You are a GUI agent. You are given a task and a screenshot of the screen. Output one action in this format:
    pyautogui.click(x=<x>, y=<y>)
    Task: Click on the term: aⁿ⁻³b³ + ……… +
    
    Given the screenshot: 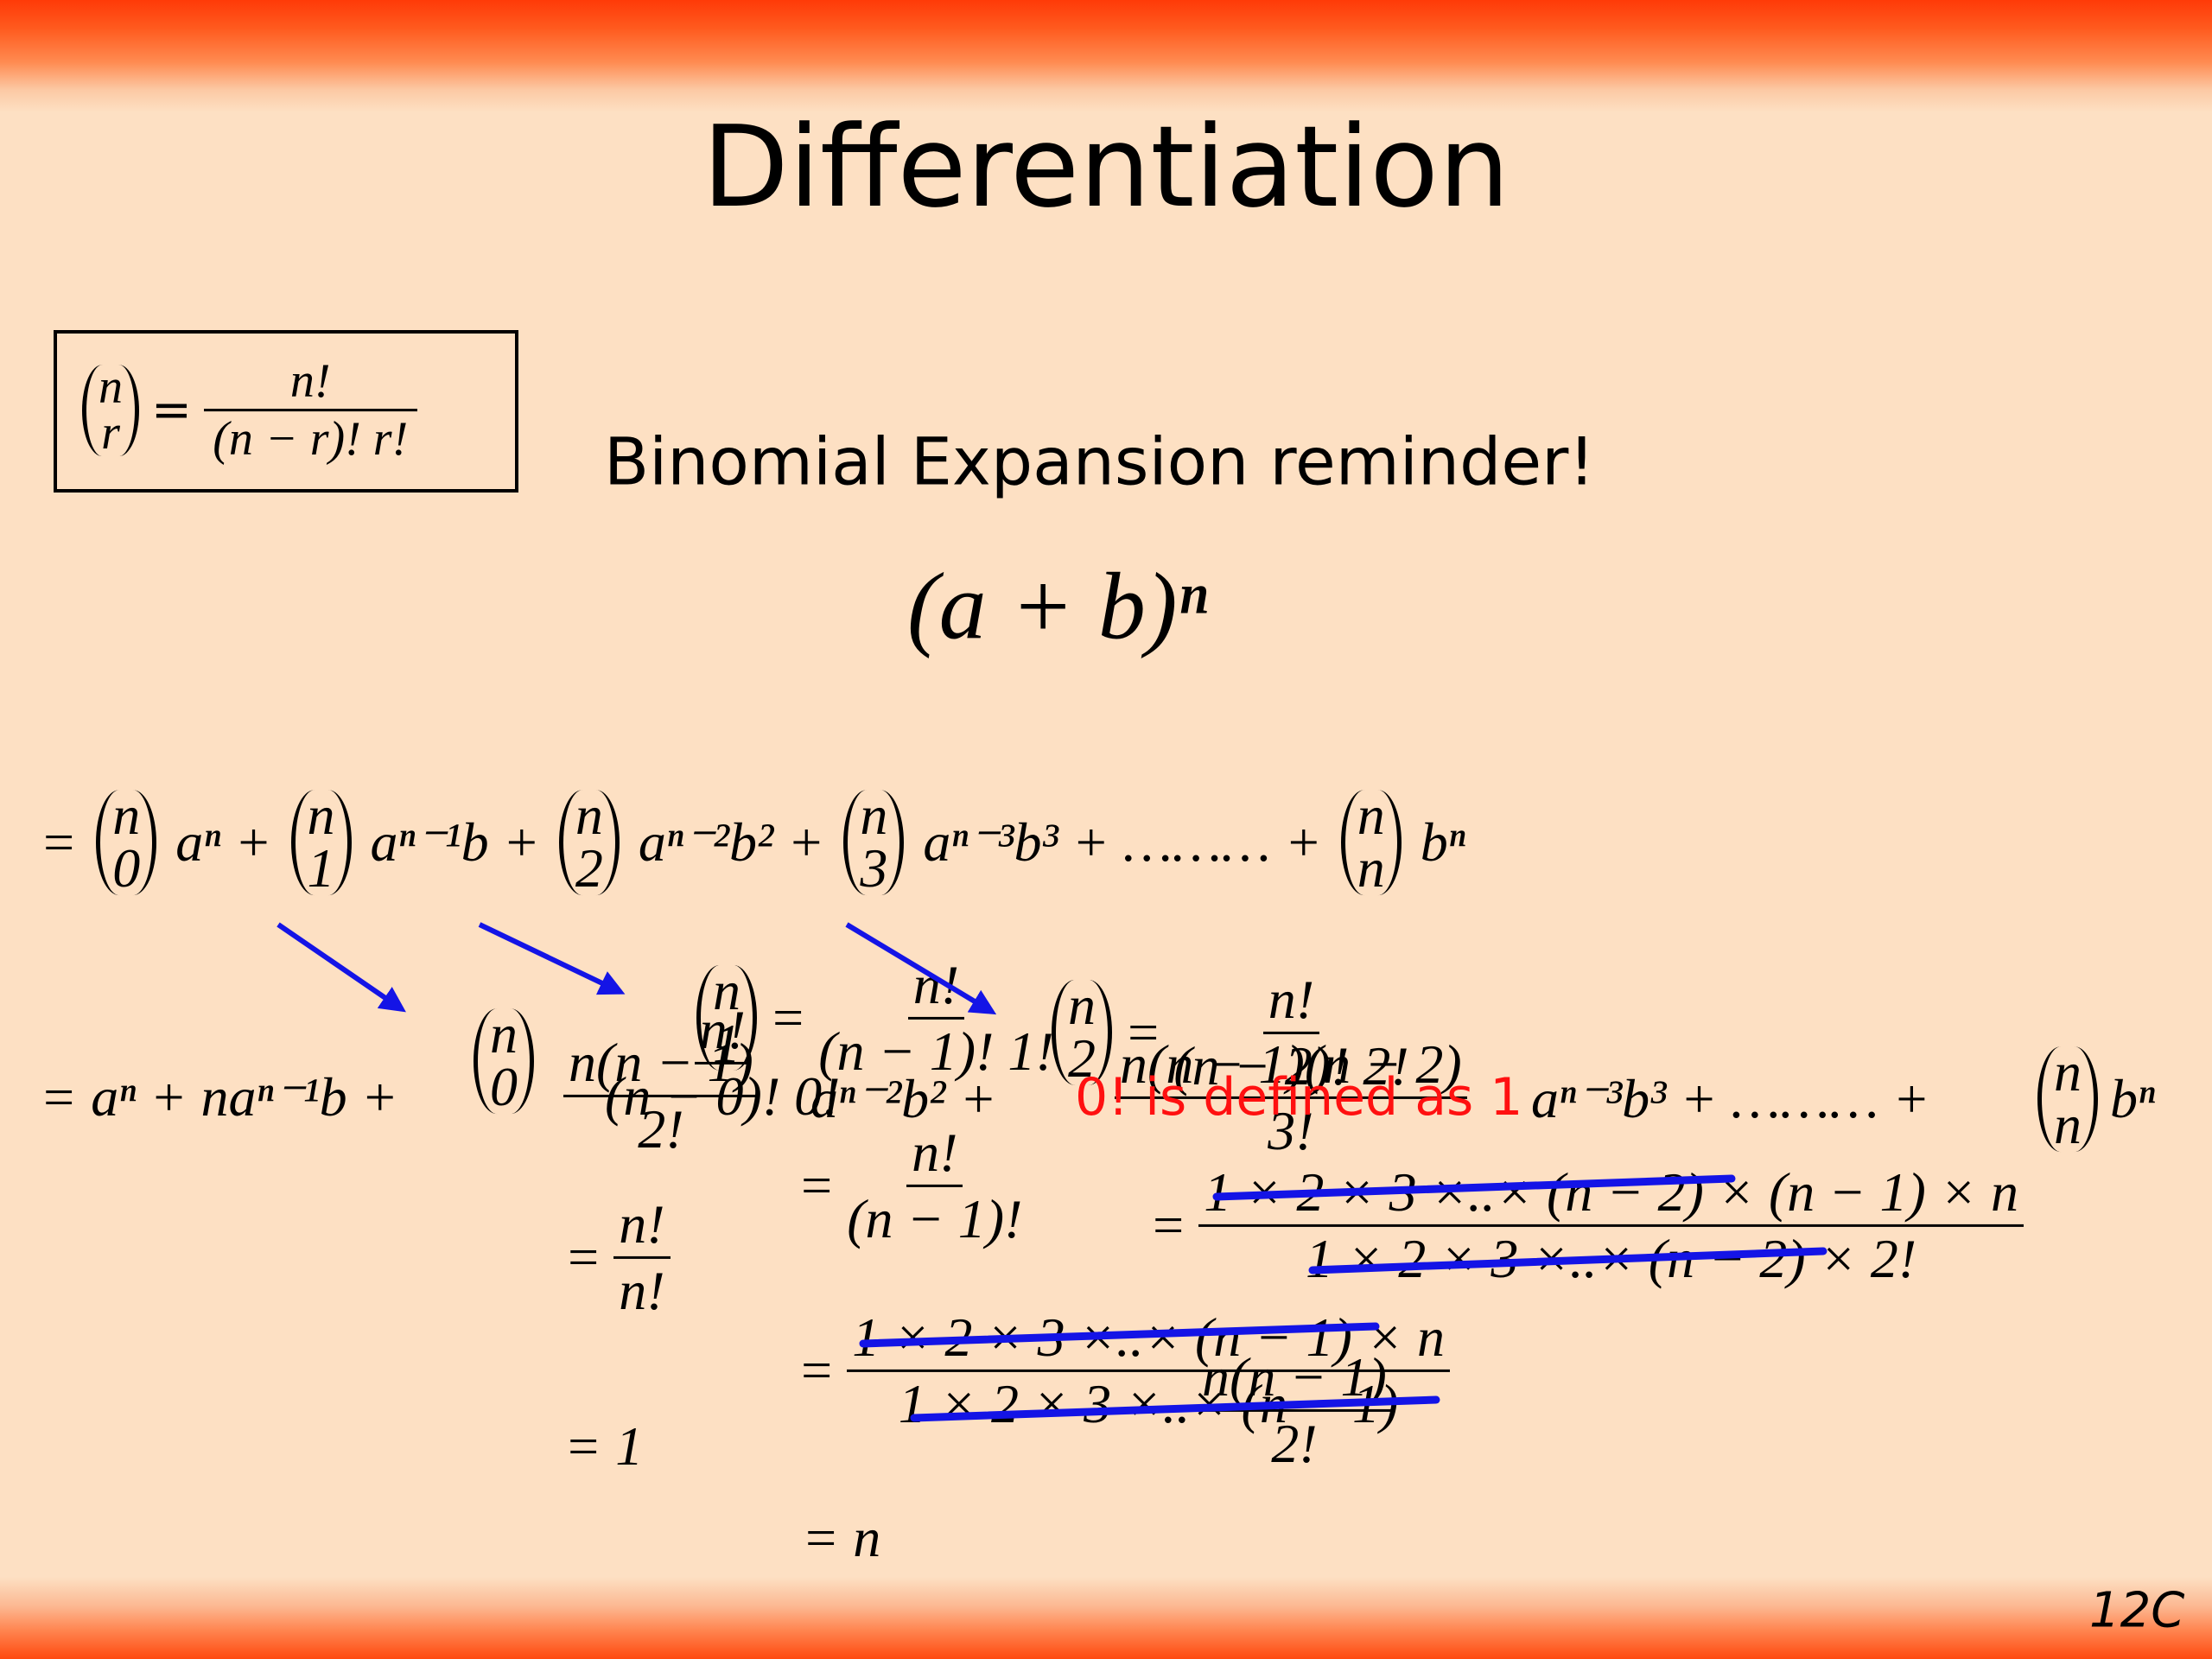 What is the action you would take?
    pyautogui.click(x=1122, y=842)
    